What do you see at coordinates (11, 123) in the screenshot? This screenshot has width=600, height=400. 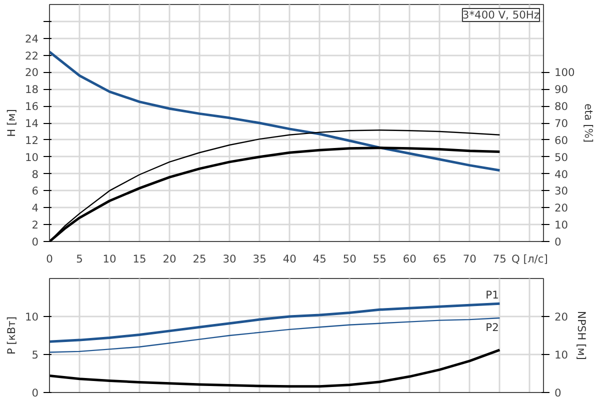 I see `y-axis-title: H [м]` at bounding box center [11, 123].